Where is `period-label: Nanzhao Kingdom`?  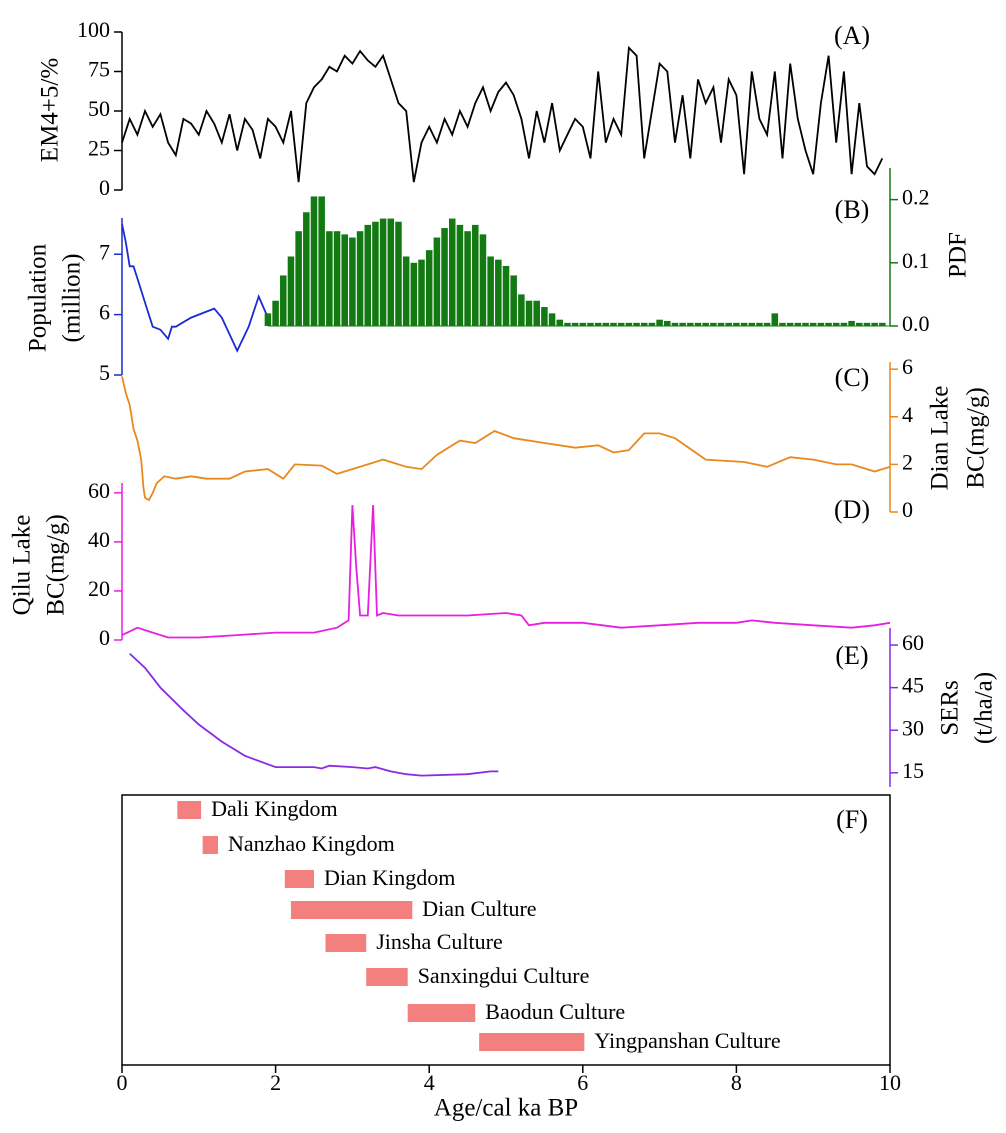 period-label: Nanzhao Kingdom is located at coordinates (311, 843).